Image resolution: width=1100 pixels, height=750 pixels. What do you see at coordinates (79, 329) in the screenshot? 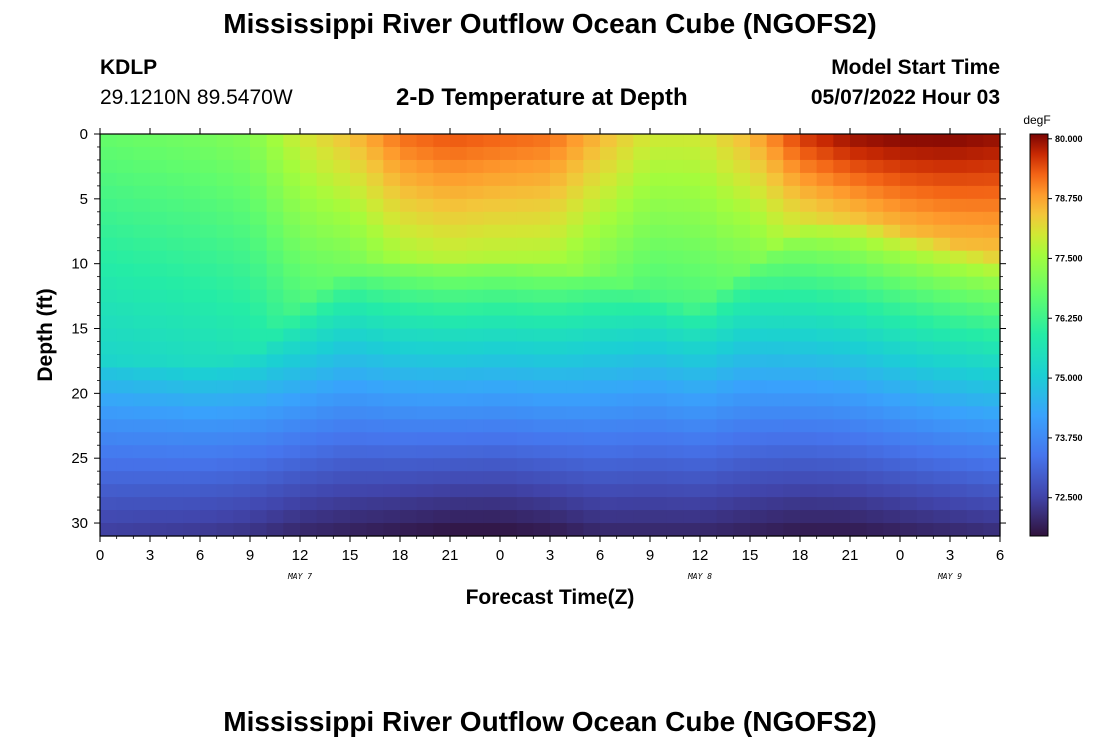
I see `y-tick-label: 15` at bounding box center [79, 329].